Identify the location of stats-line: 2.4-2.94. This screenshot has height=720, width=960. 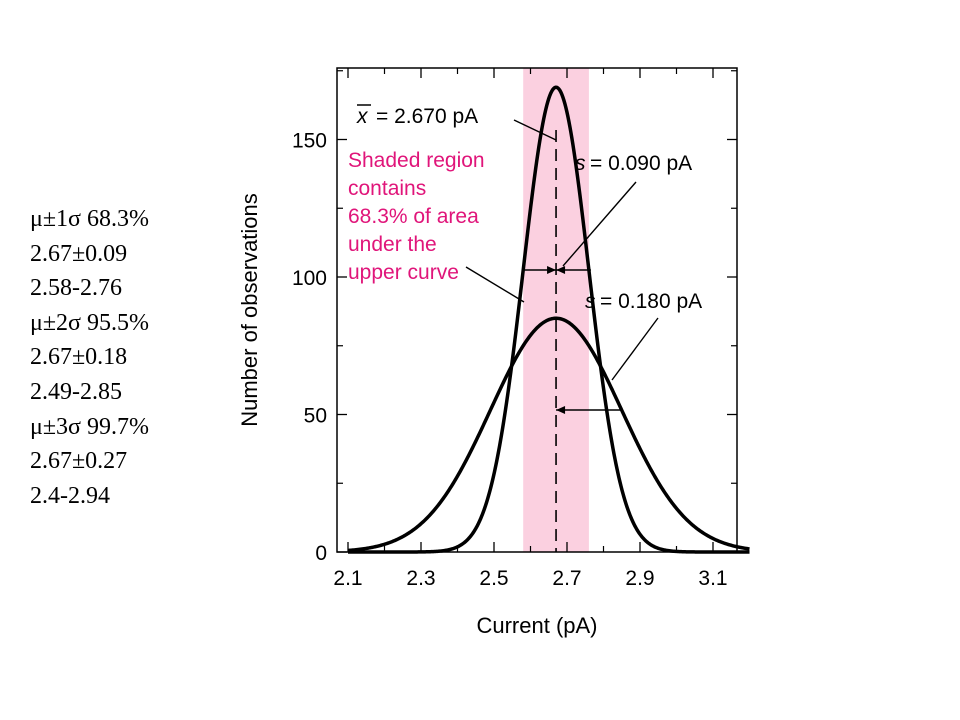
(70, 495).